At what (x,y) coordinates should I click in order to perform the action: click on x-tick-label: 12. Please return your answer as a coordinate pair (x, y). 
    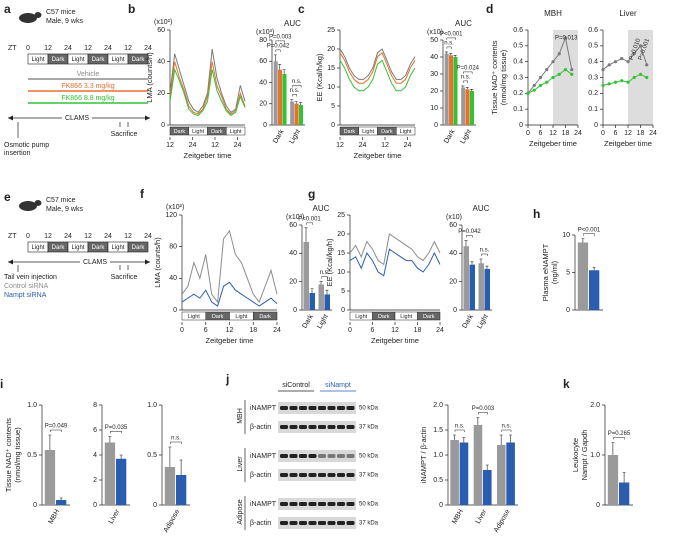
    Looking at the image, I should click on (340, 145).